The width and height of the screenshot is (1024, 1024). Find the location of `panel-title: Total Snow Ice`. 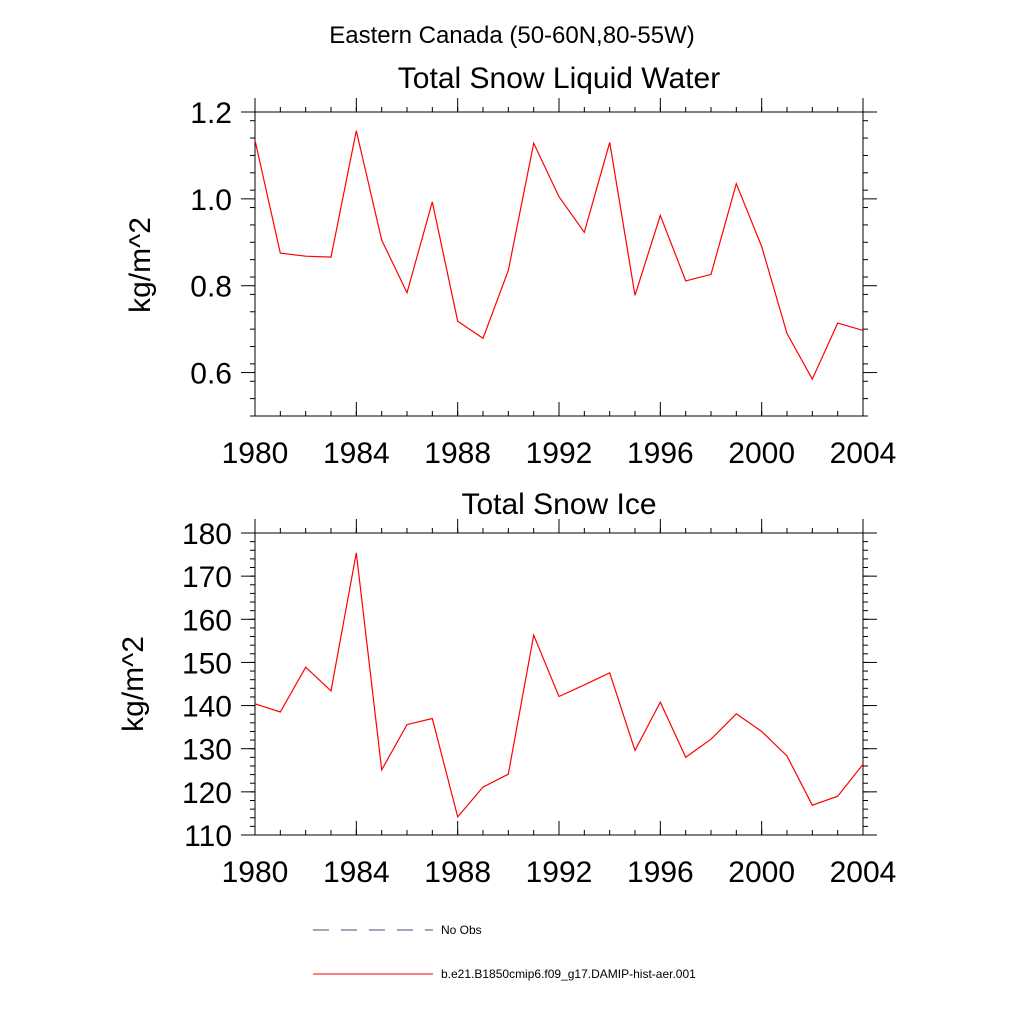

panel-title: Total Snow Ice is located at coordinates (558, 504).